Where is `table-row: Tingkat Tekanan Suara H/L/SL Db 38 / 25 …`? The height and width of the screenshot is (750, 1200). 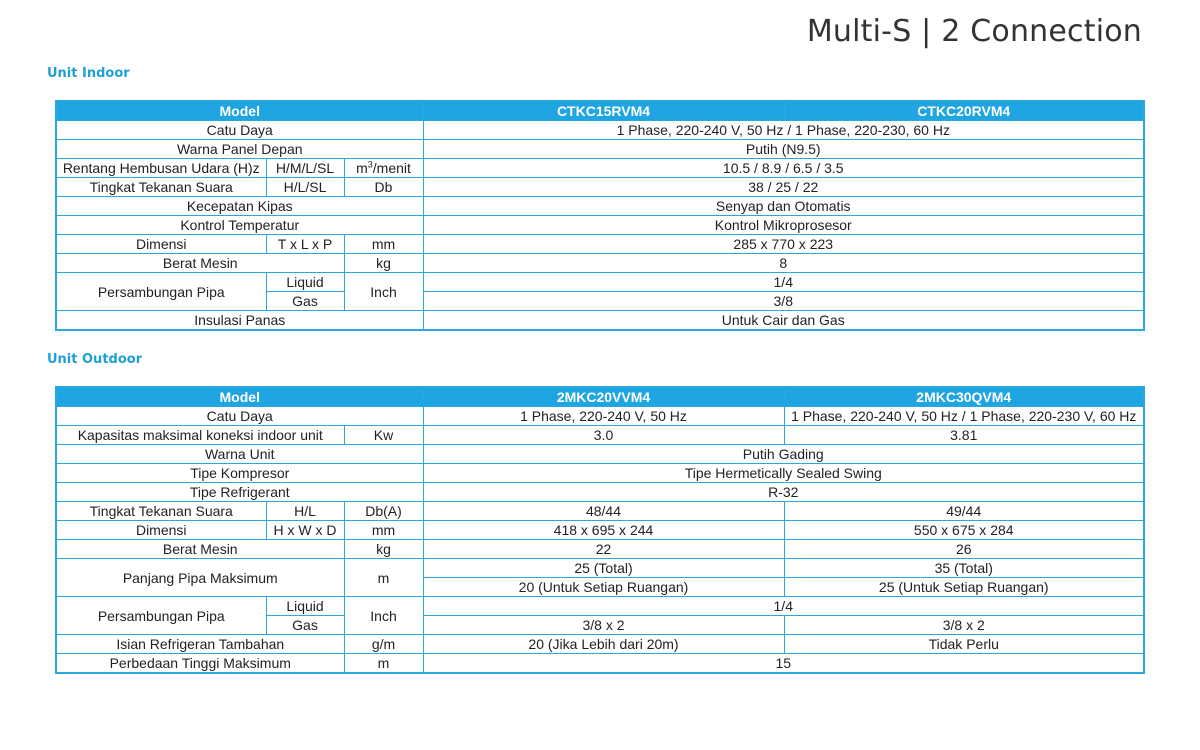 table-row: Tingkat Tekanan Suara H/L/SL Db 38 / 25 … is located at coordinates (600, 187).